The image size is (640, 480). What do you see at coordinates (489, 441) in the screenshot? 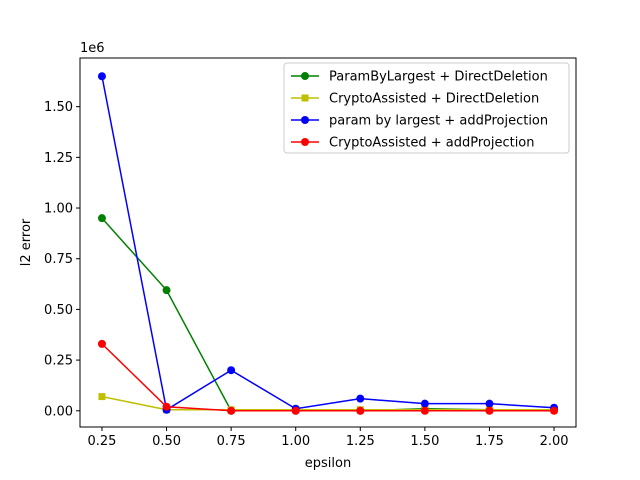
I see `x-tick-label: 1.75` at bounding box center [489, 441].